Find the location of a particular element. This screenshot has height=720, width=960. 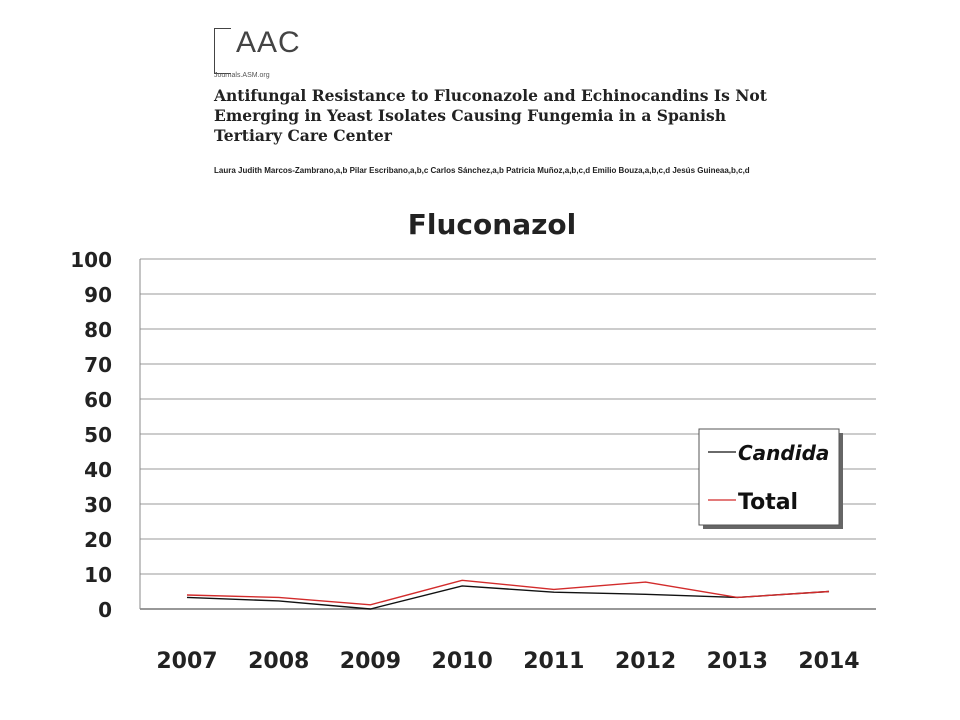

y-tick-label: 30 is located at coordinates (98, 505).